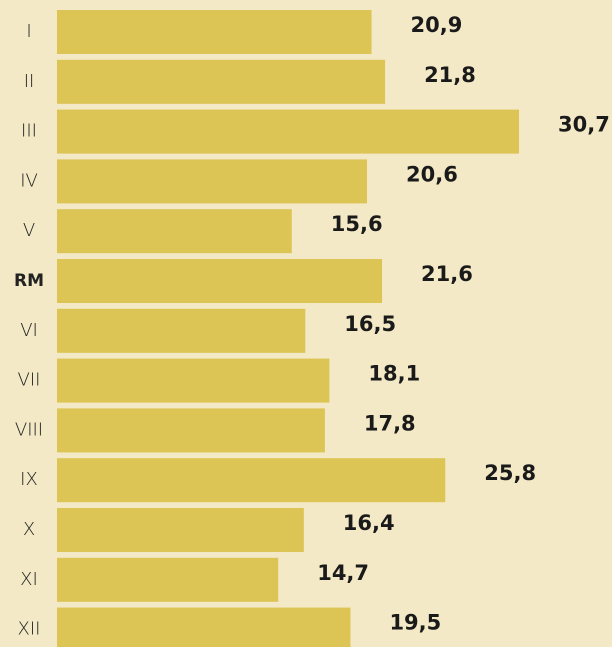 The image size is (612, 647). Describe the element at coordinates (29, 579) in the screenshot. I see `category-label: XI` at that location.